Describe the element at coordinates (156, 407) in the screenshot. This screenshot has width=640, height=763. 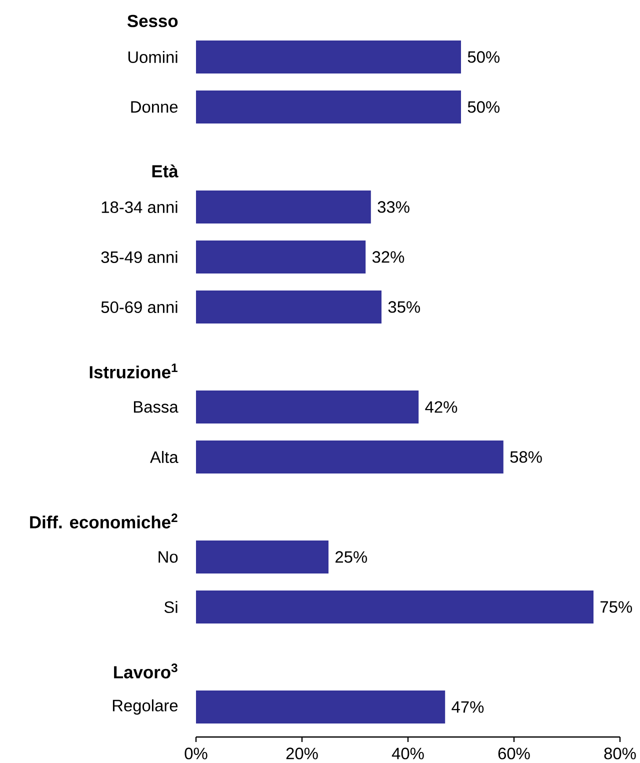
I see `y-tick-label: Bassa` at that location.